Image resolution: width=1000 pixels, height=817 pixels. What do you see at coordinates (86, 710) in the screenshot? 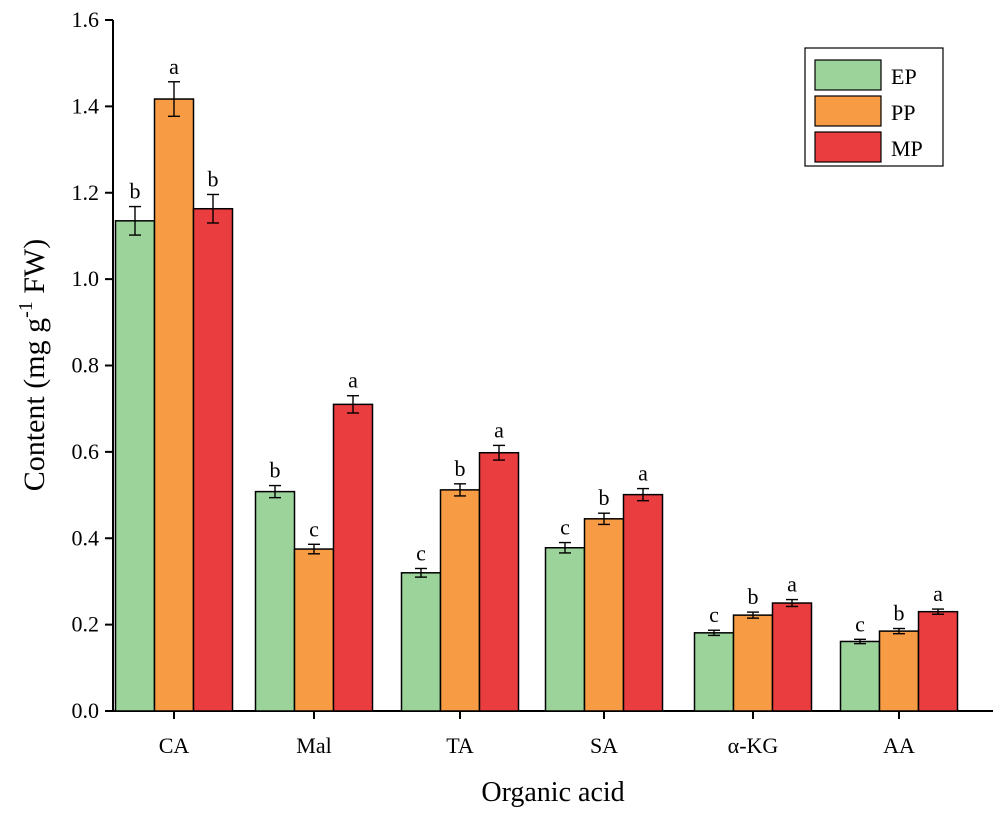
I see `y-tick-label: 0.0` at bounding box center [86, 710].